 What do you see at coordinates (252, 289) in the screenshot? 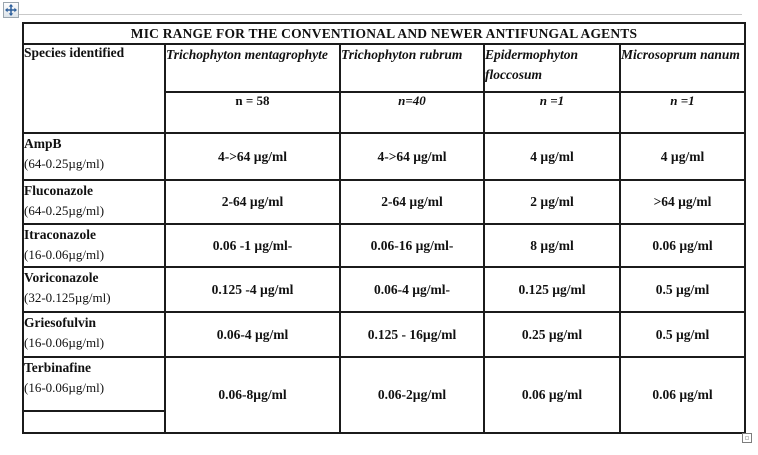
I see `mic-value-cell: 0.125 -4 µg/ml` at bounding box center [252, 289].